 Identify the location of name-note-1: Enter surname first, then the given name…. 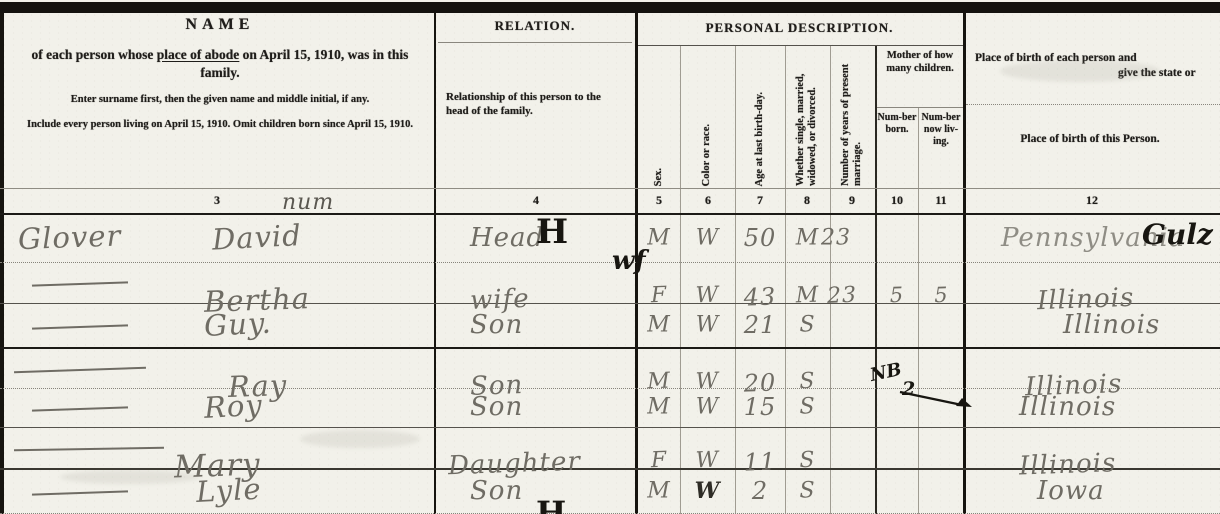
(220, 100).